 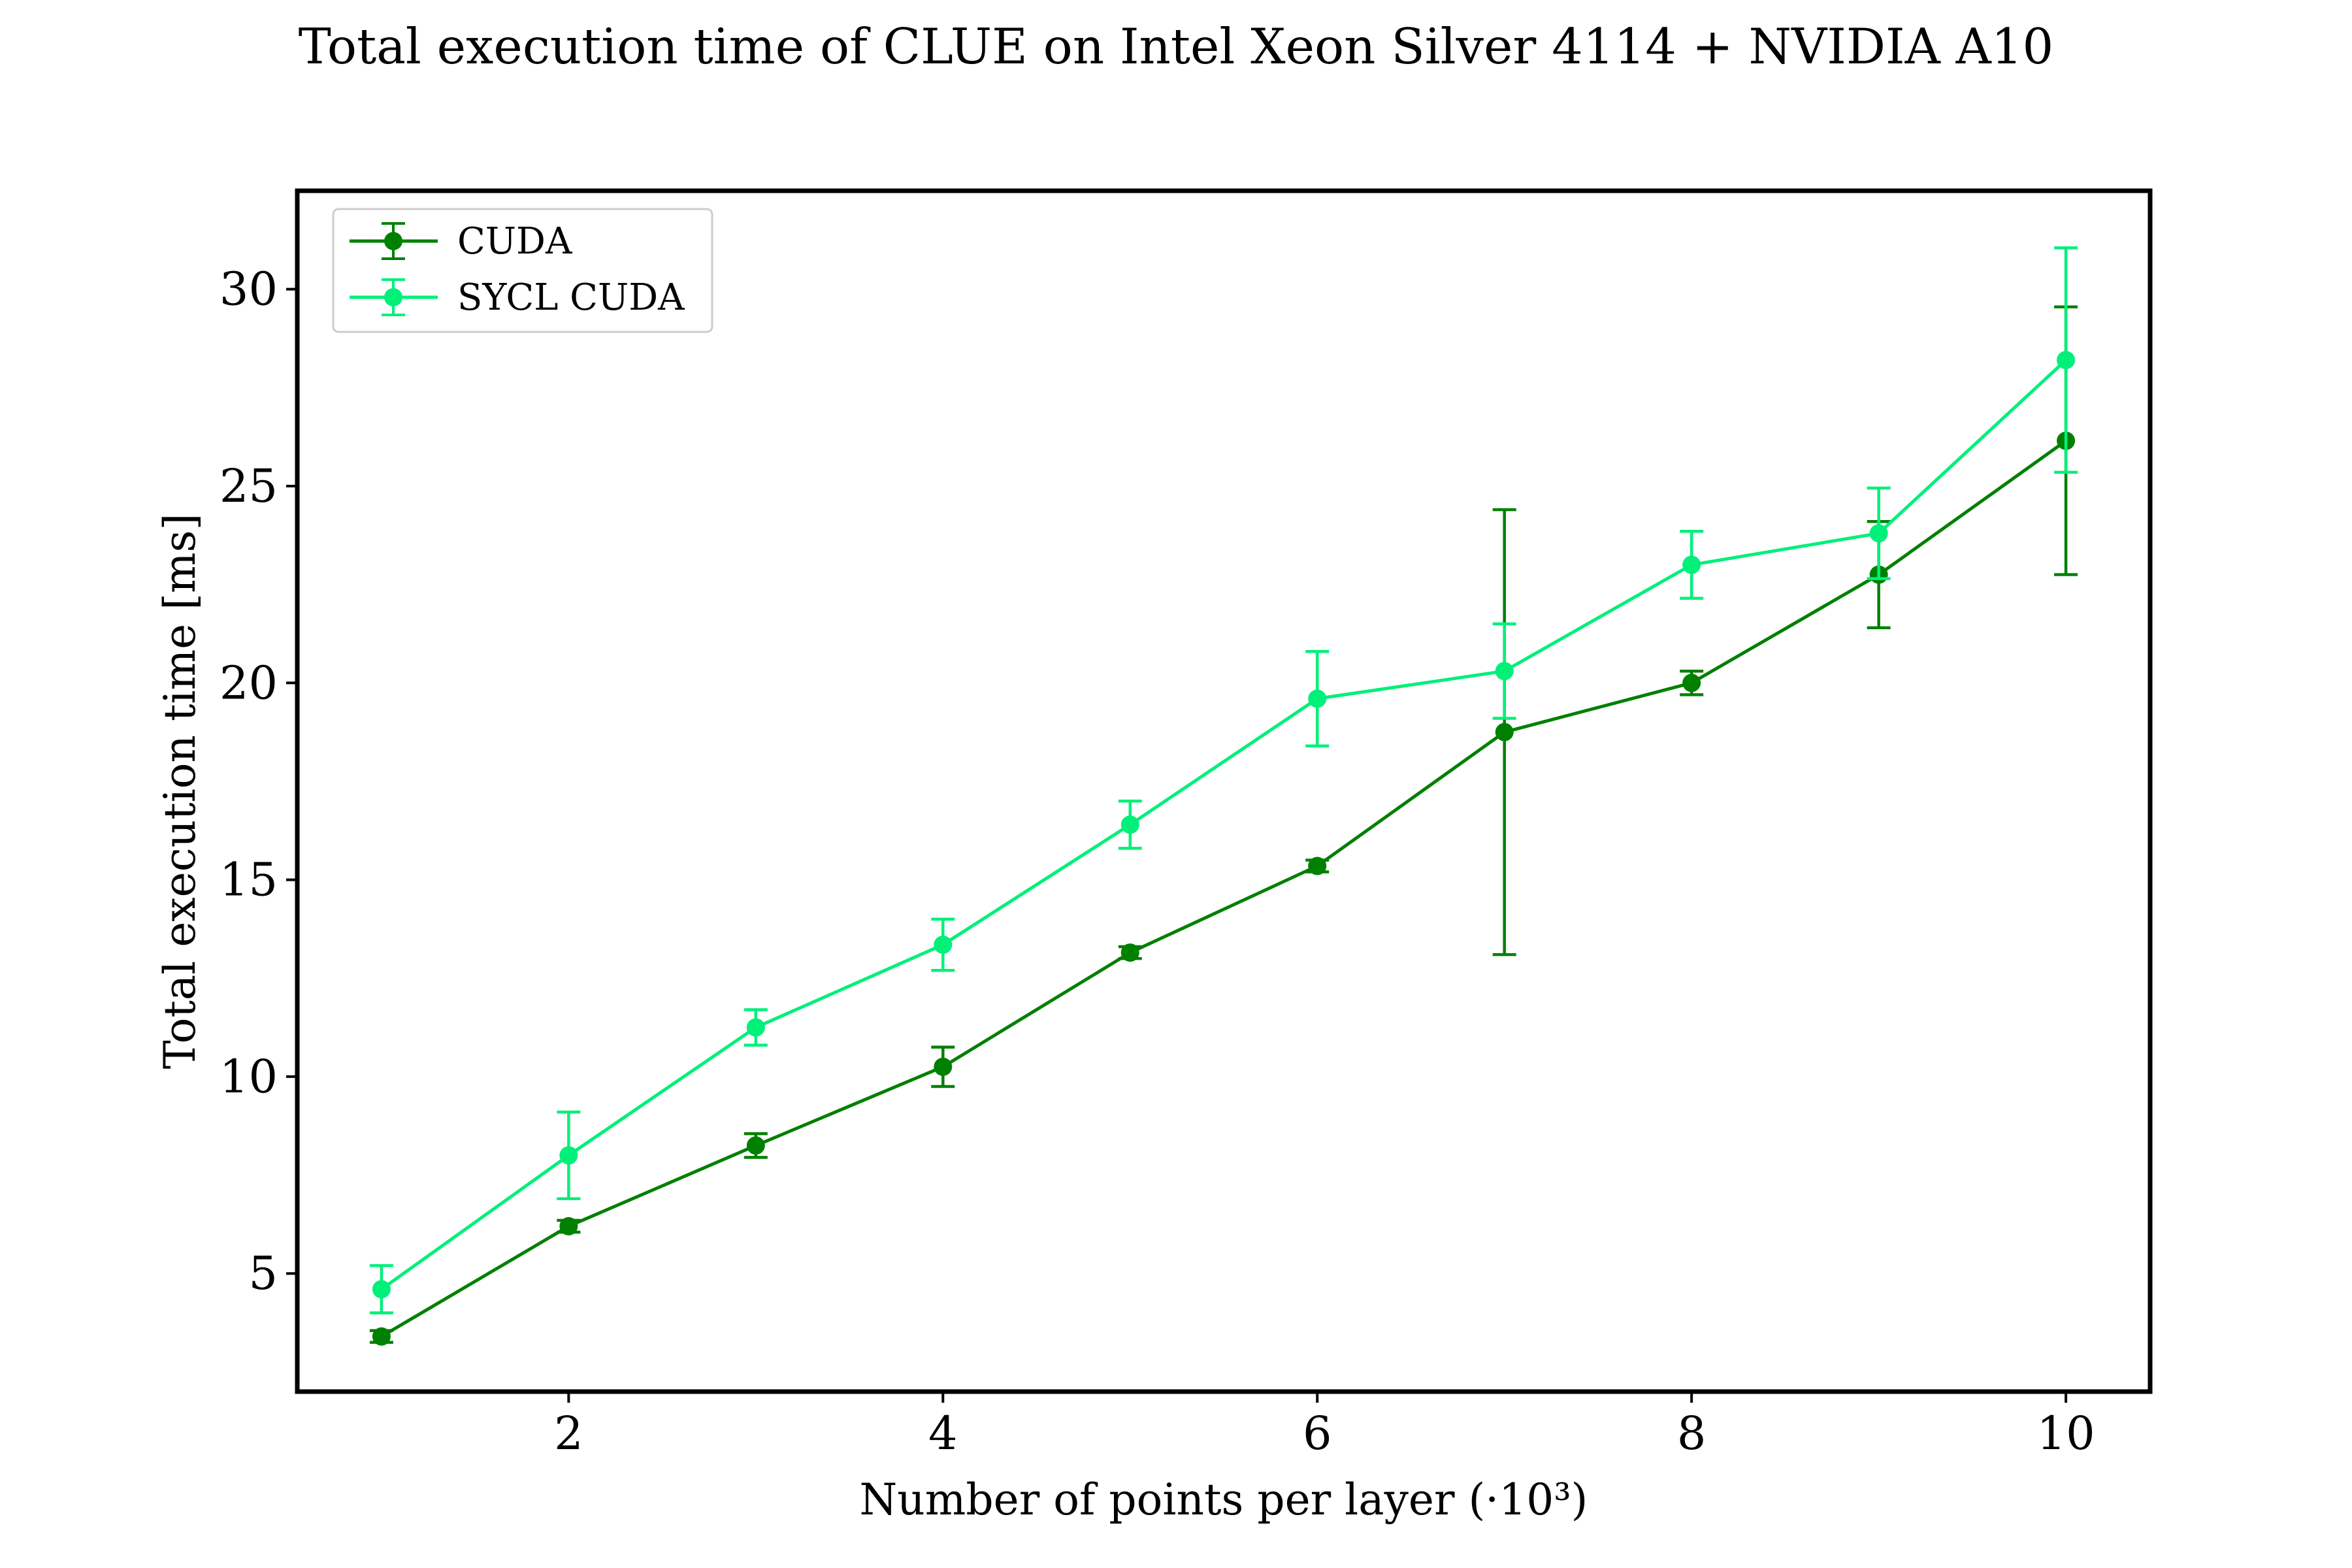 What do you see at coordinates (249, 486) in the screenshot?
I see `y-tick-label: 25` at bounding box center [249, 486].